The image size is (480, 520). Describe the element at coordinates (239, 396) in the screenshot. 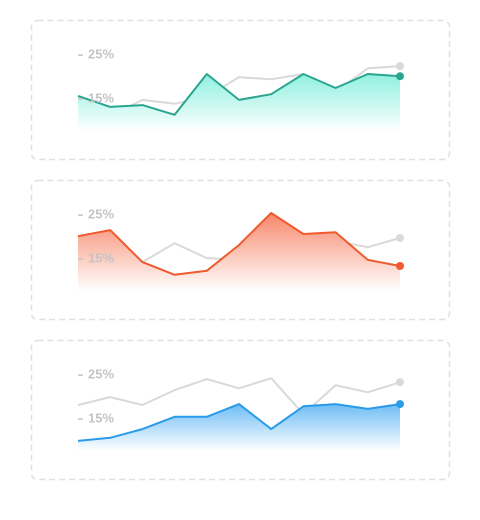

I see `compare-line` at that location.